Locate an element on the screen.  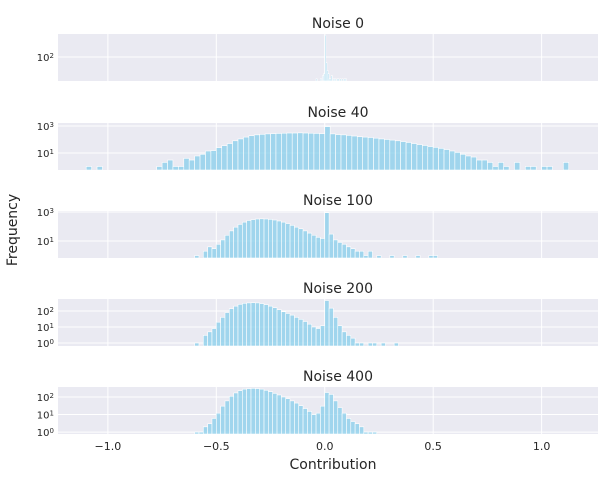
subplot: 100 101 102 Noise 200 is located at coordinates (317, 315).